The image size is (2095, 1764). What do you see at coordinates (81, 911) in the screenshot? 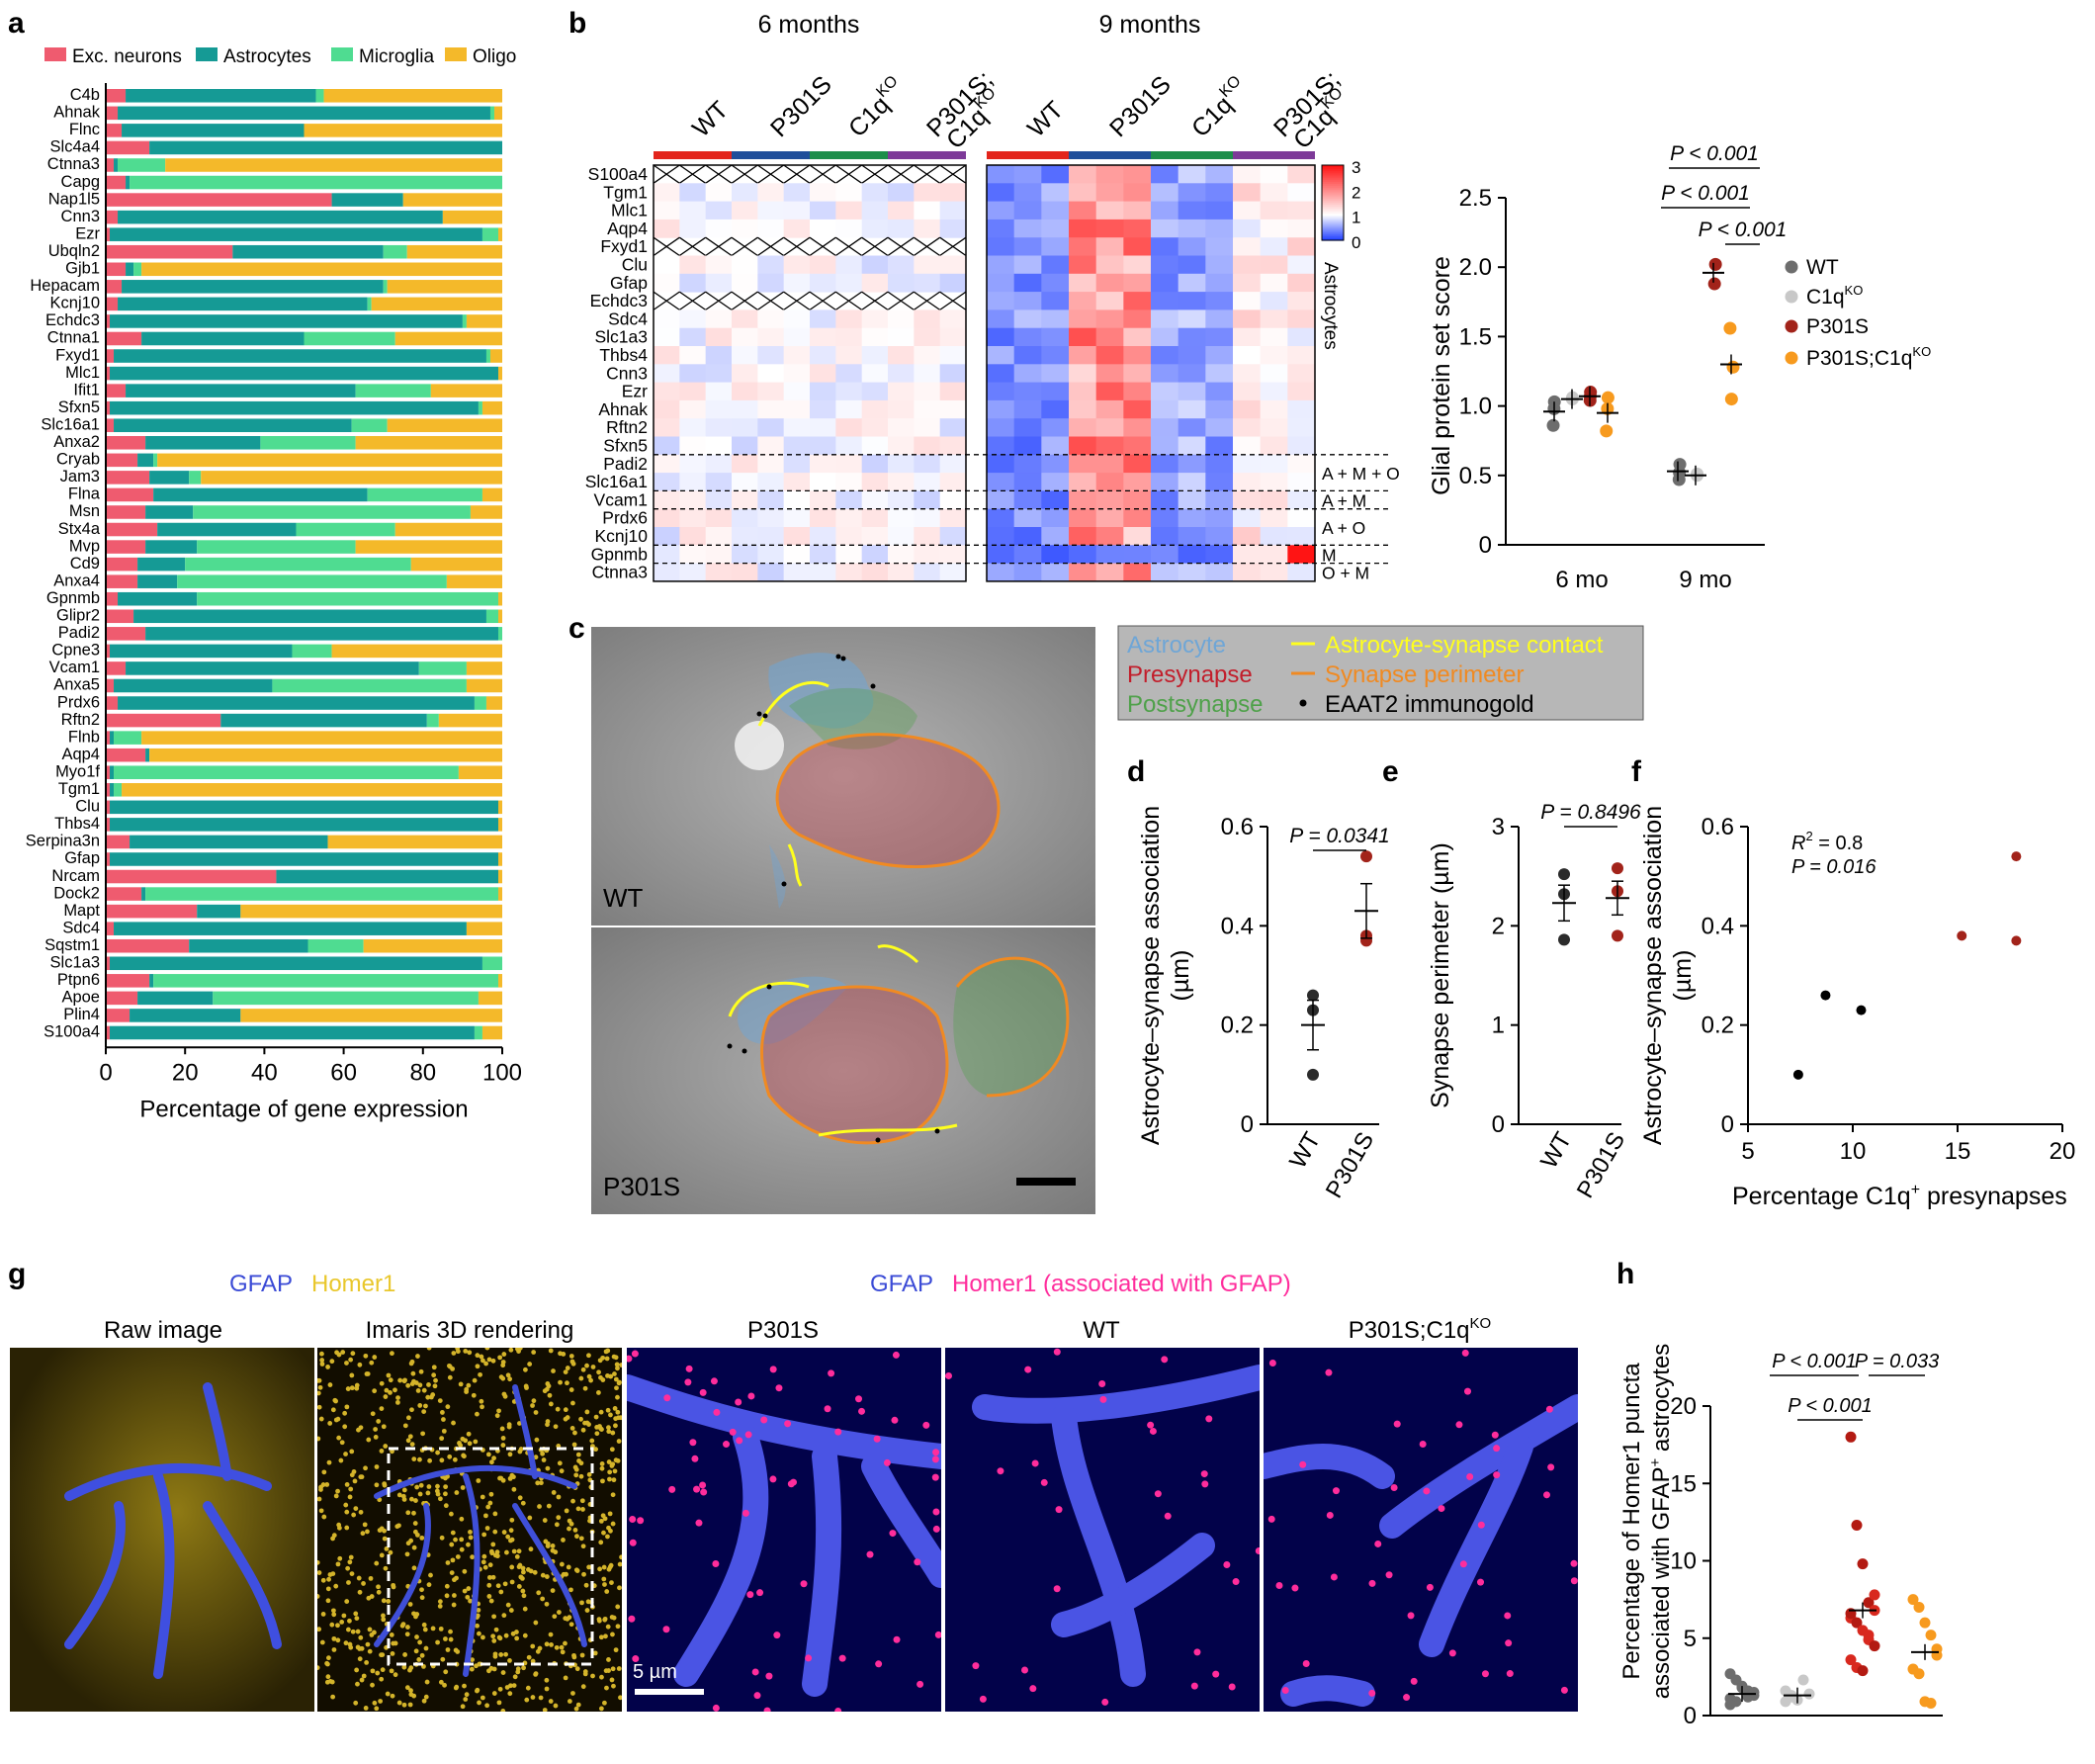
I see `row-label: Mapt` at bounding box center [81, 911].